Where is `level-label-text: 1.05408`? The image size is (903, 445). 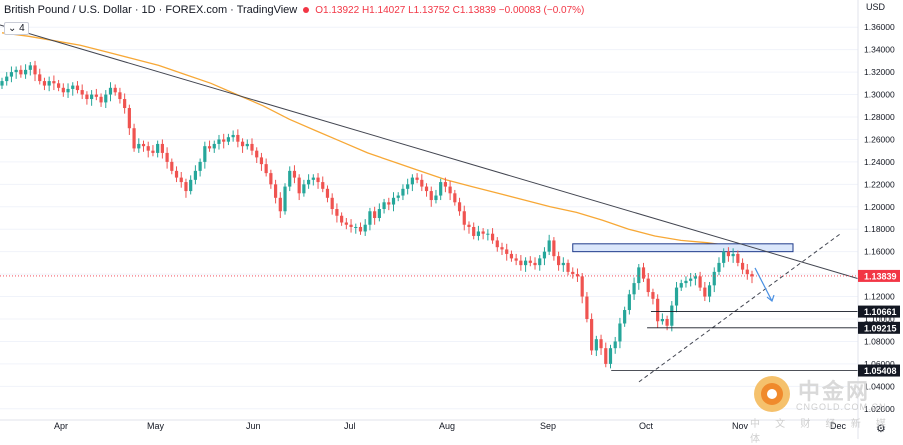 level-label-text: 1.05408 is located at coordinates (880, 371).